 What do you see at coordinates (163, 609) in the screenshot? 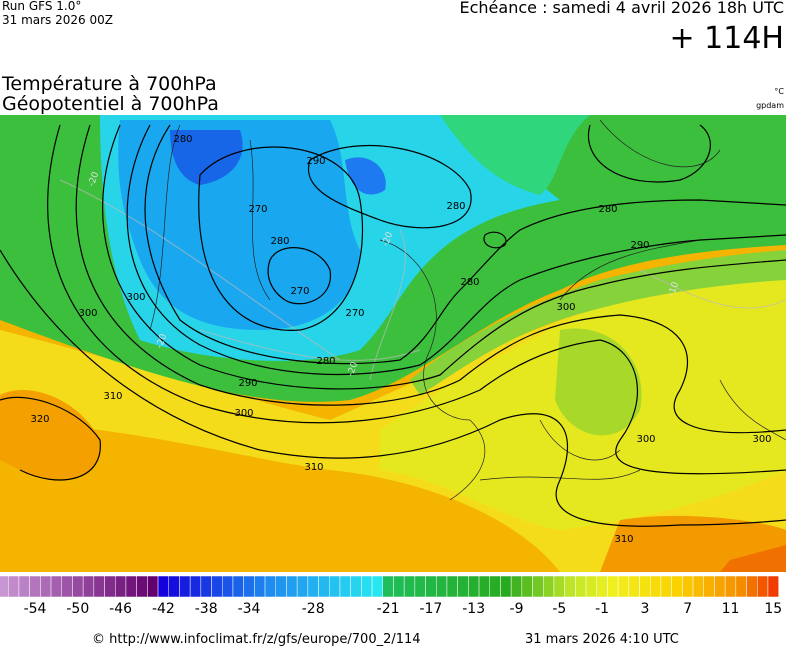
I see `scale-label: -42` at bounding box center [163, 609].